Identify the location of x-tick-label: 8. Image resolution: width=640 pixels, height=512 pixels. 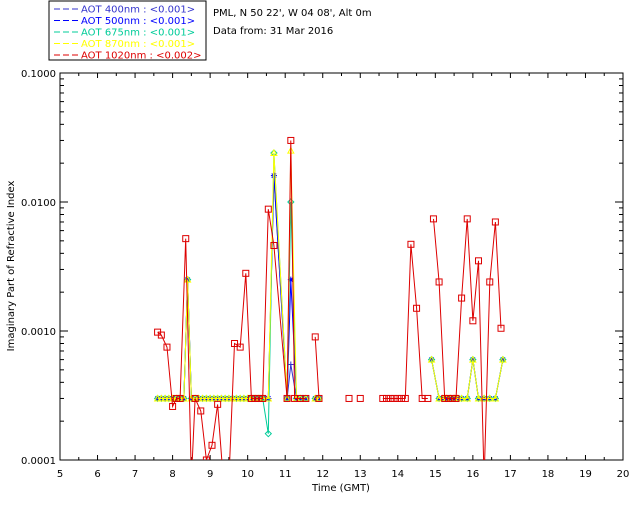
(172, 474).